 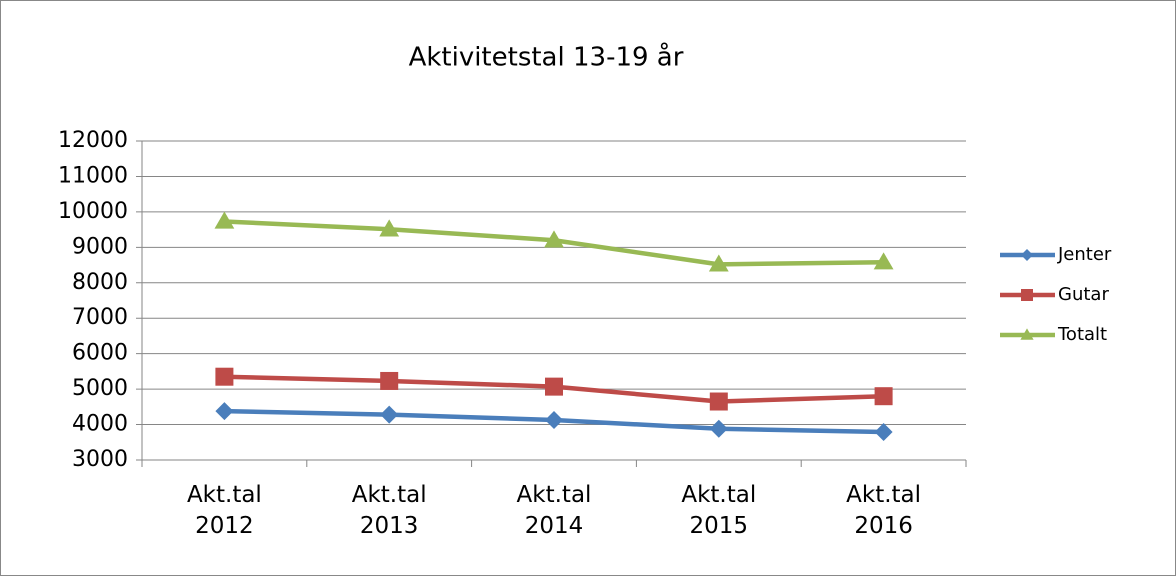 What do you see at coordinates (224, 510) in the screenshot?
I see `x-tick-label: Akt.tal 2012` at bounding box center [224, 510].